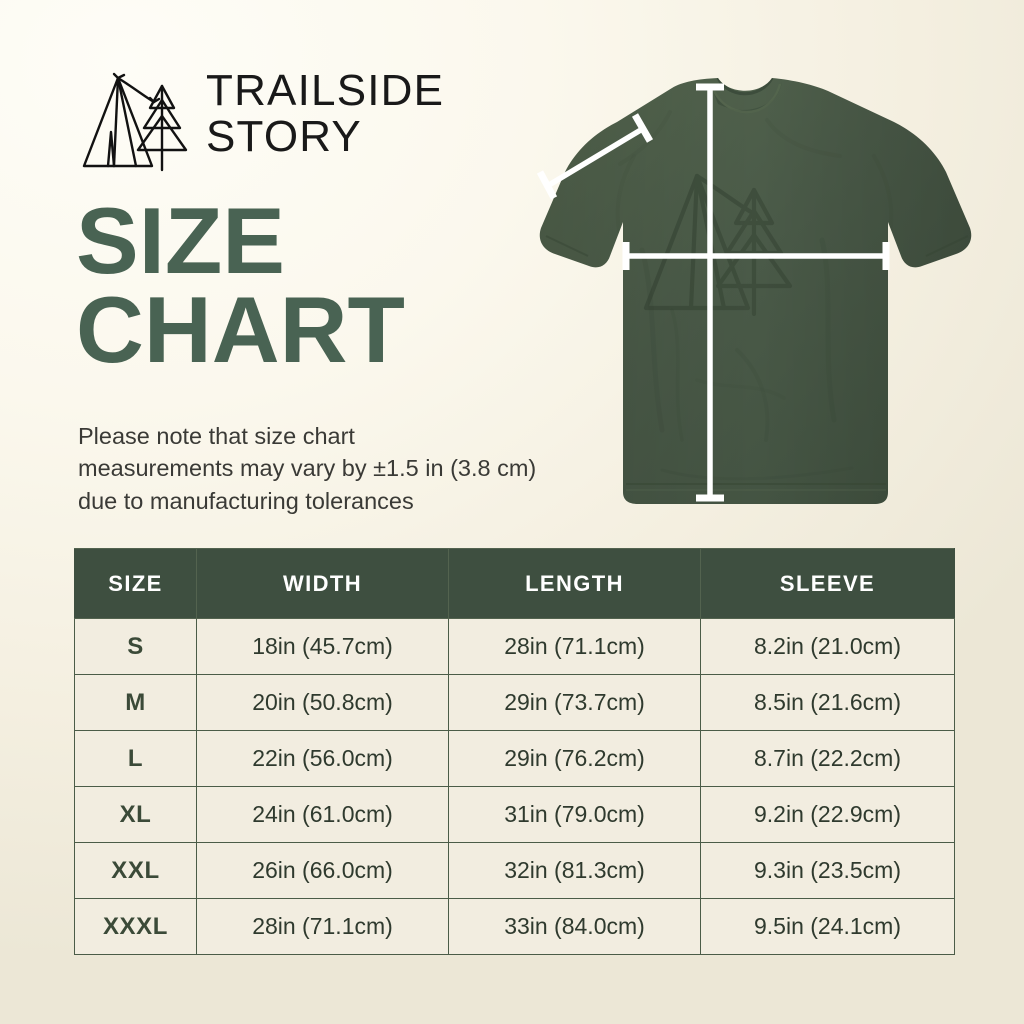 This screenshot has width=1024, height=1024. What do you see at coordinates (827, 926) in the screenshot?
I see `cell-sleeve: 9.5in (24.1cm)` at bounding box center [827, 926].